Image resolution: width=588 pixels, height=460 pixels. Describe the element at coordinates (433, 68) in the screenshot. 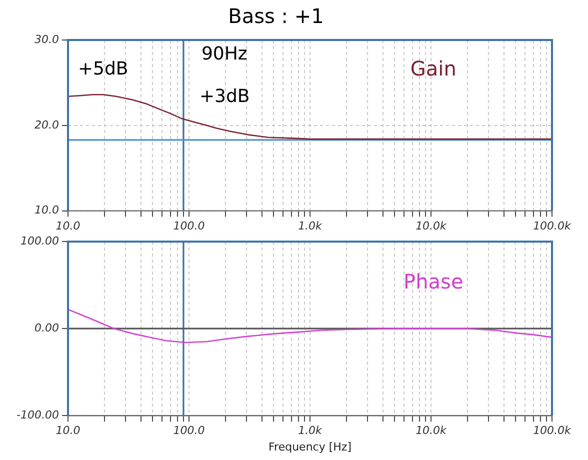

I see `text: Gain` at that location.